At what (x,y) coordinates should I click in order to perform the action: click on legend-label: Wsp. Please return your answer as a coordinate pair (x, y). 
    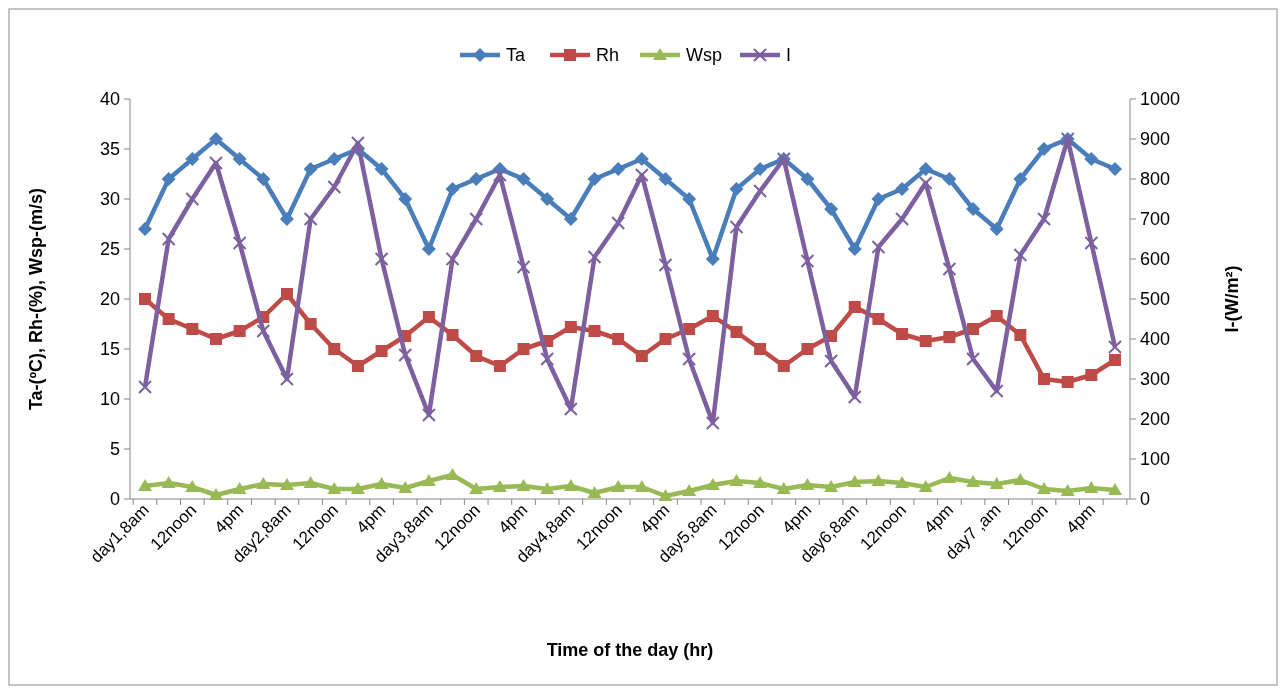
    Looking at the image, I should click on (704, 55).